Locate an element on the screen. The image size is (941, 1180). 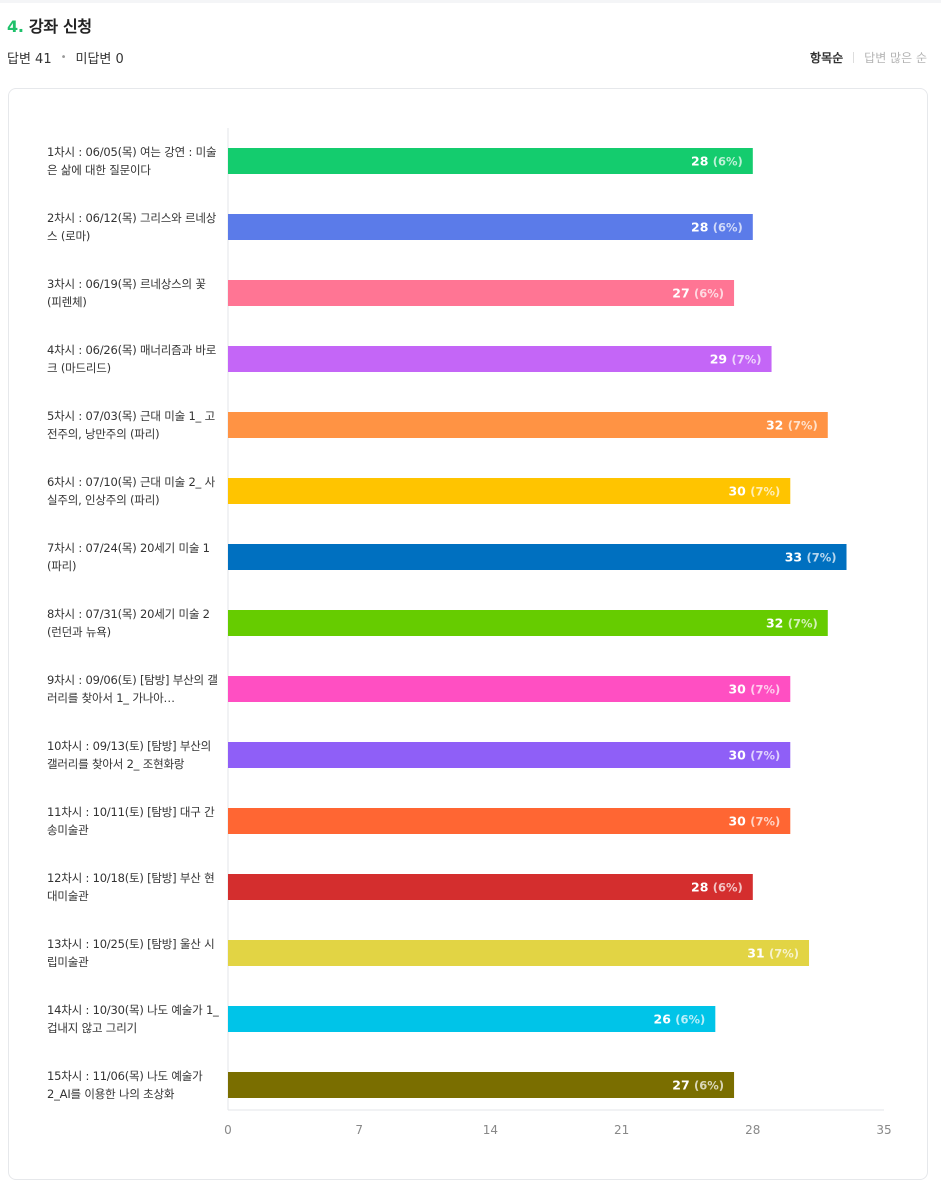
x-tick-label: 35 is located at coordinates (883, 1130).